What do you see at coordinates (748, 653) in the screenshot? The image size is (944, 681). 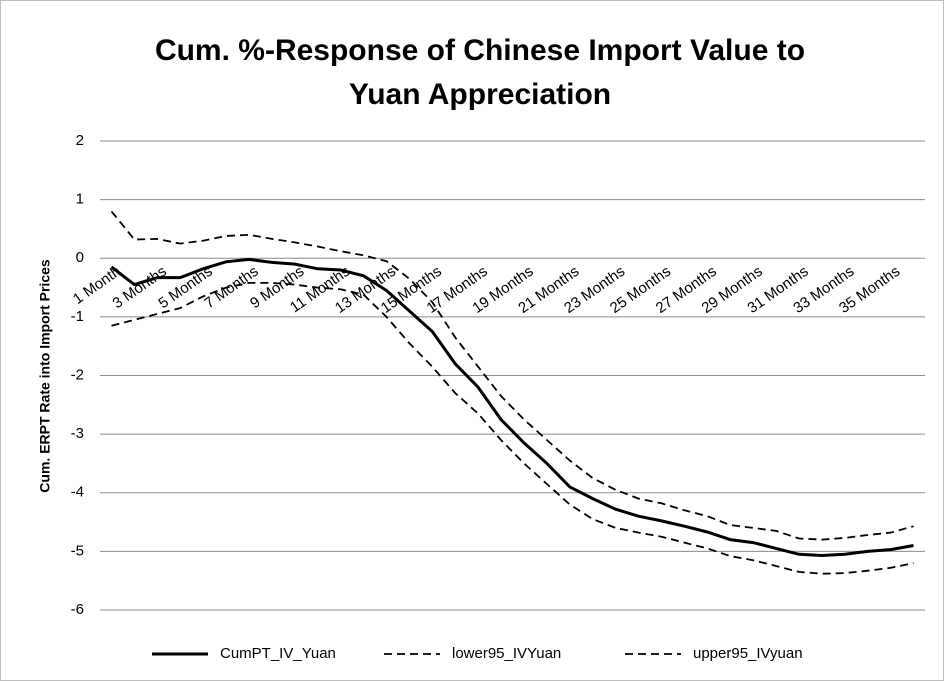 I see `legend-label: upper95_IVyuan` at bounding box center [748, 653].